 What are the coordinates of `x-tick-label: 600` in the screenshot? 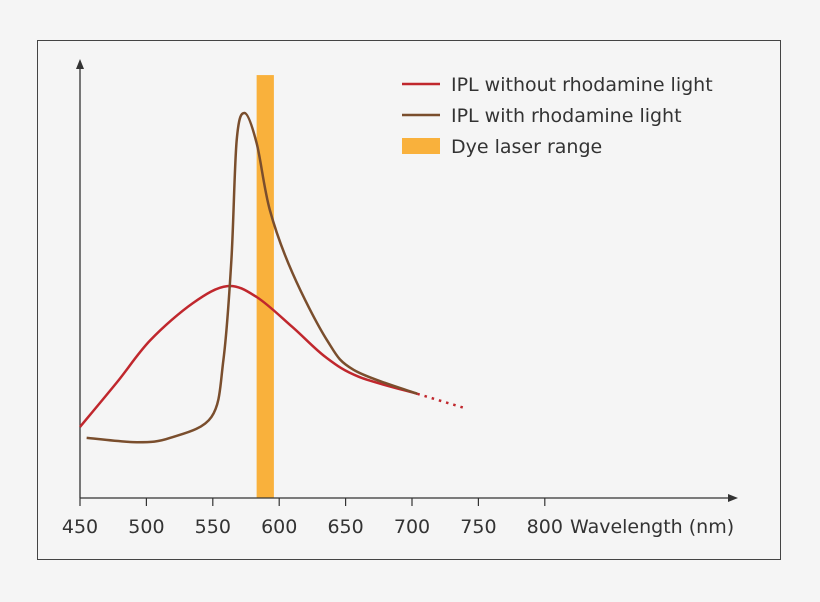 It's located at (279, 527).